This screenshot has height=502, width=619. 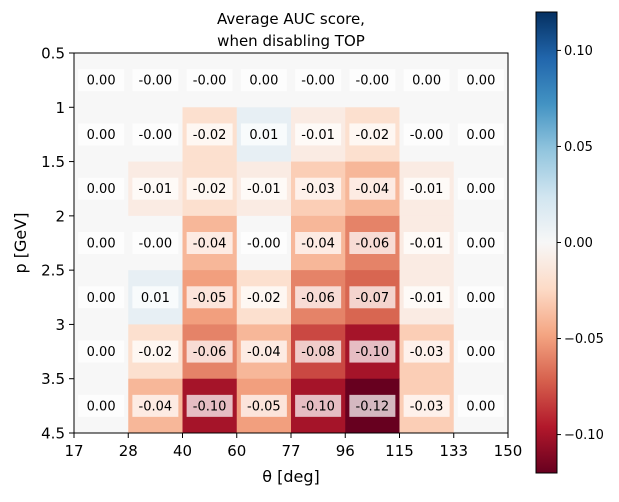 I want to click on x-tick-label: 96, so click(x=345, y=451).